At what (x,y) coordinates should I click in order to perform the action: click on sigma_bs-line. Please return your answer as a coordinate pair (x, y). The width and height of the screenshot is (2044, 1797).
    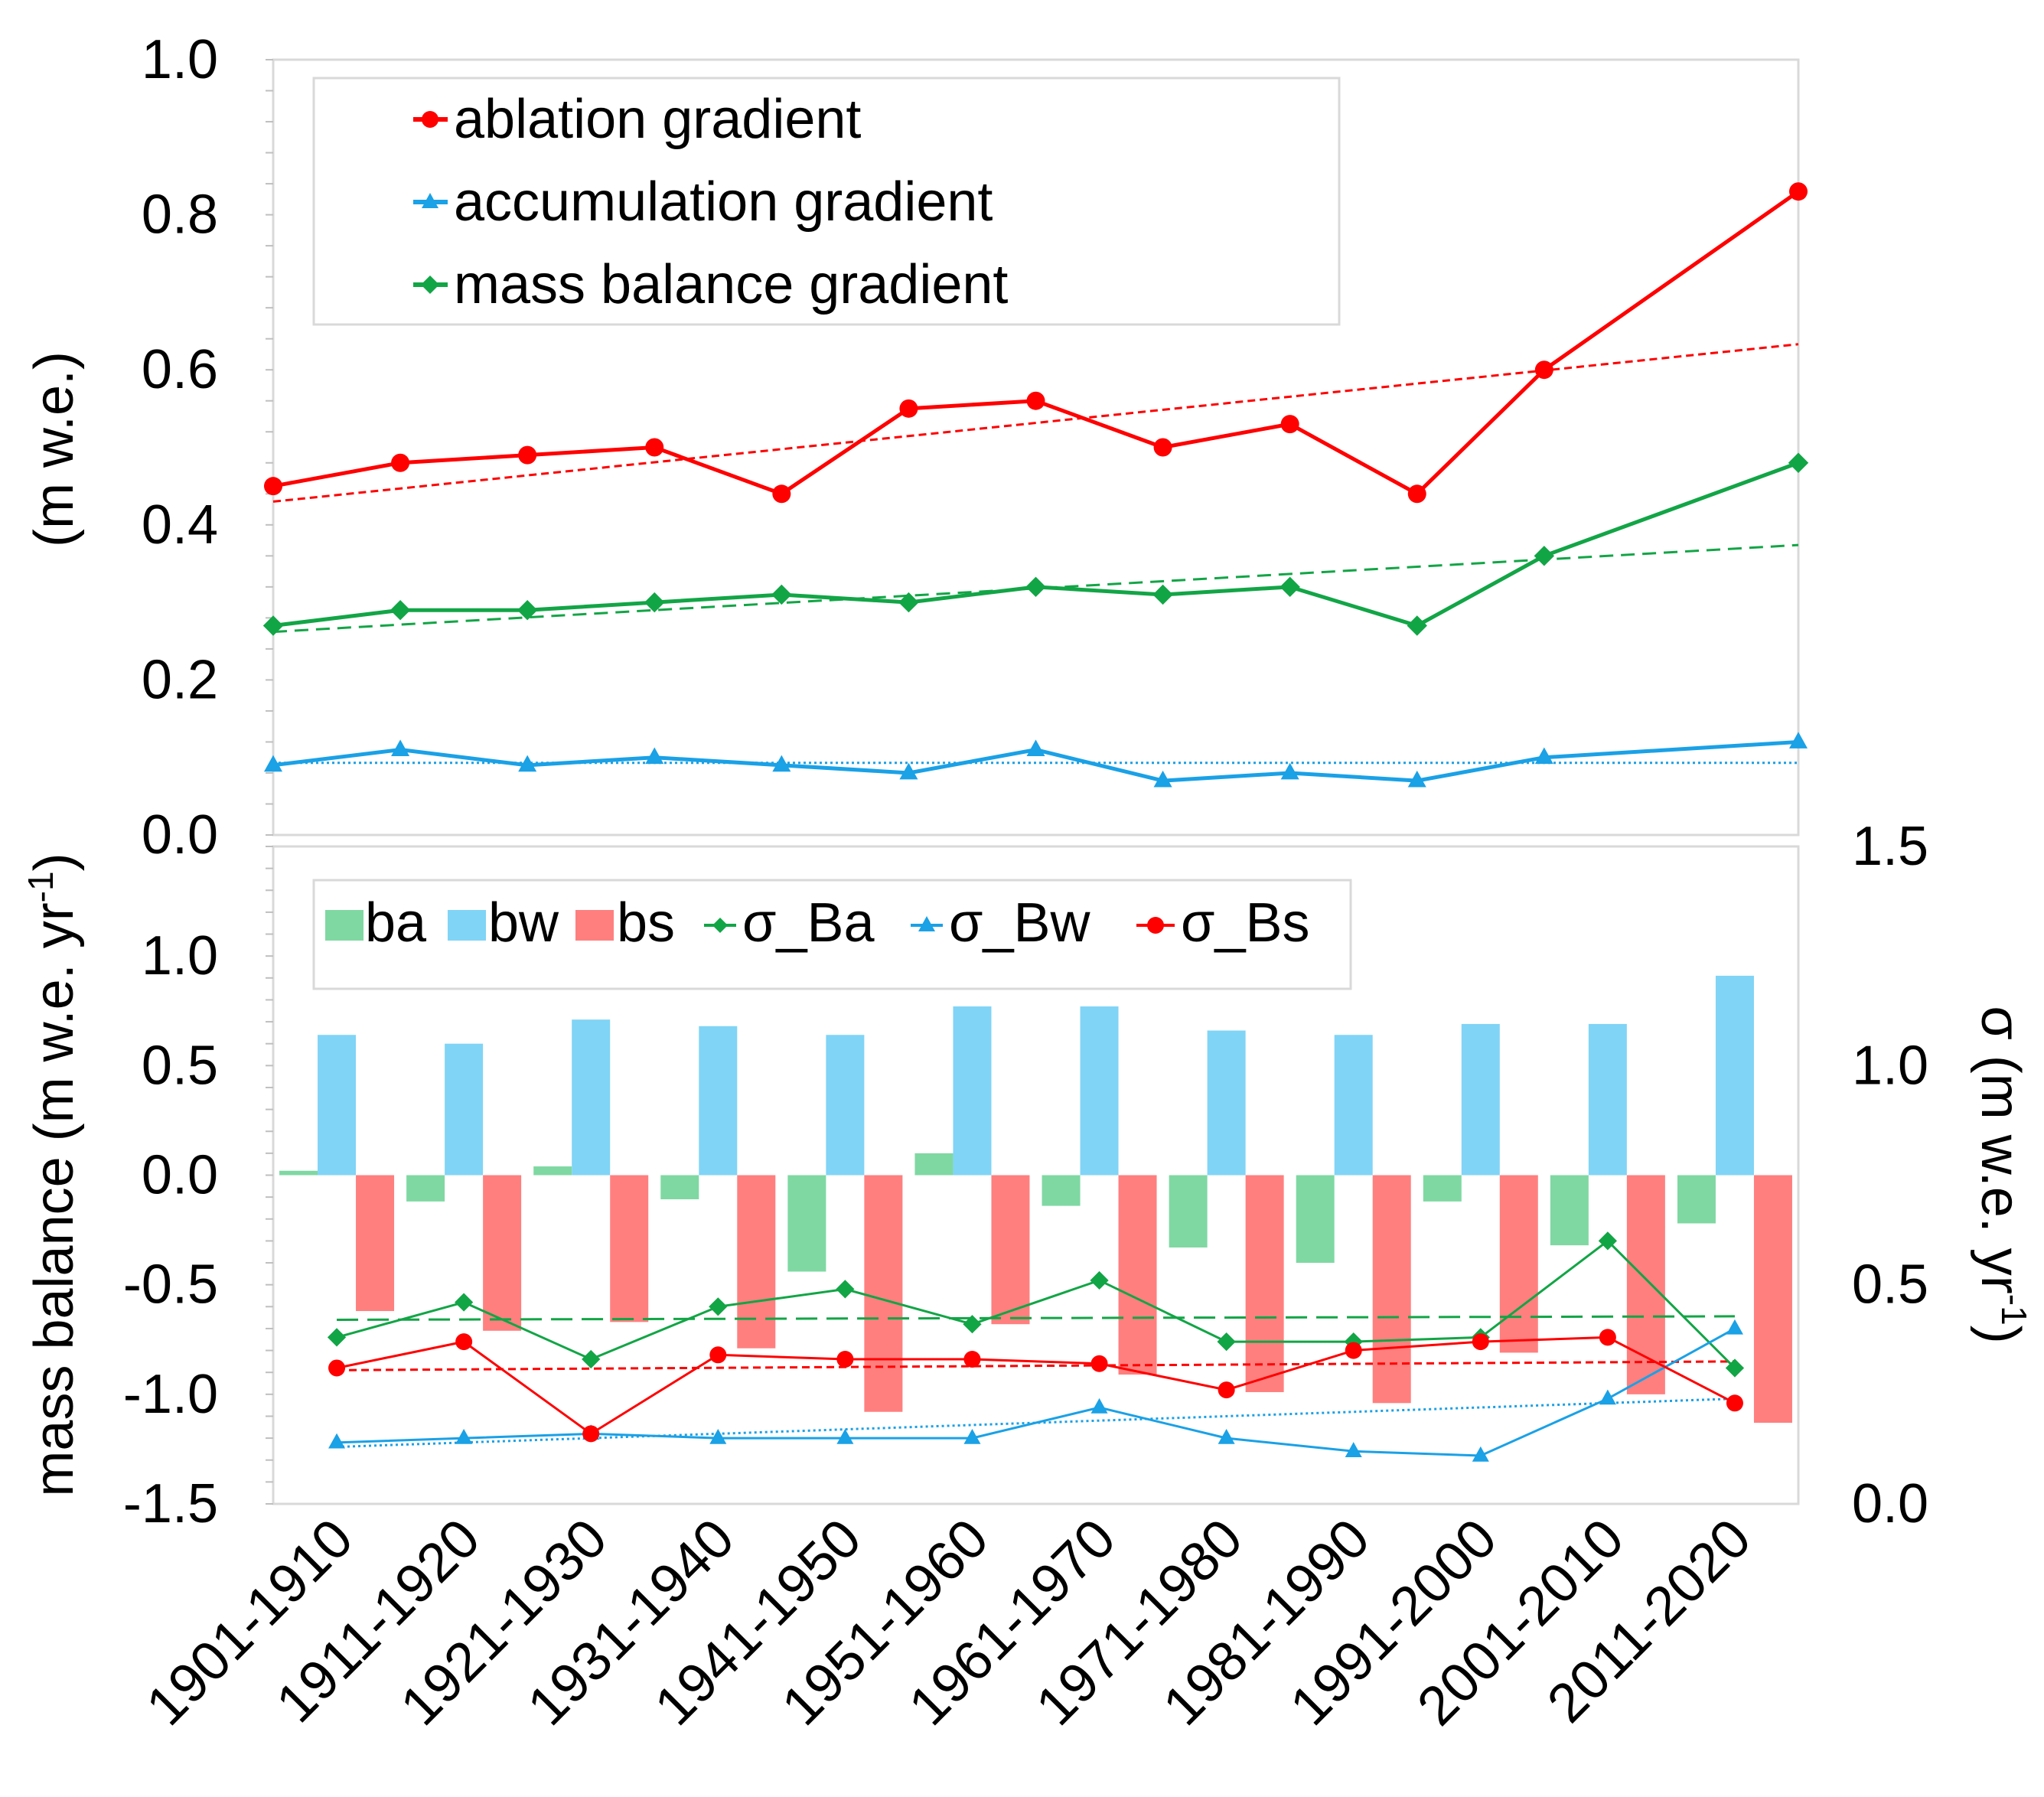
    Looking at the image, I should click on (1036, 1386).